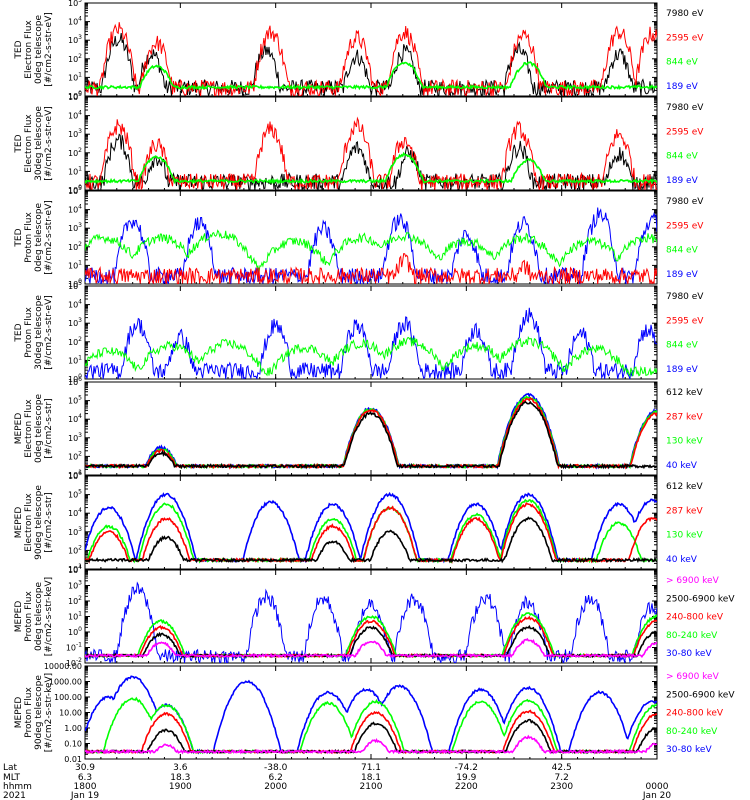 The width and height of the screenshot is (750, 800). What do you see at coordinates (10, 768) in the screenshot?
I see `axis-row-label: Lat` at bounding box center [10, 768].